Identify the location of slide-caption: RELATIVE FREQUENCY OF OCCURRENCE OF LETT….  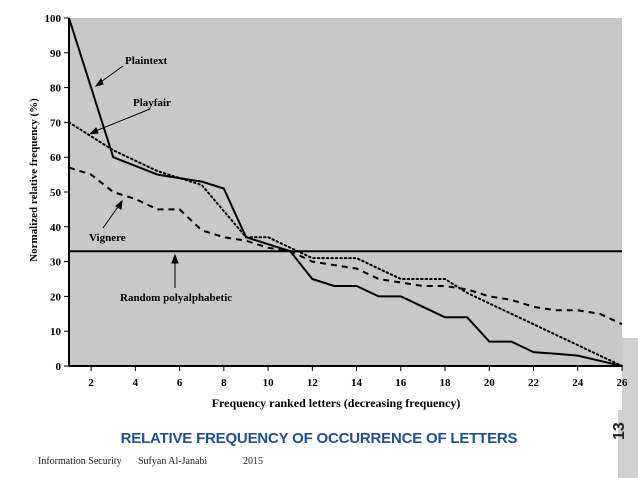
(319, 438).